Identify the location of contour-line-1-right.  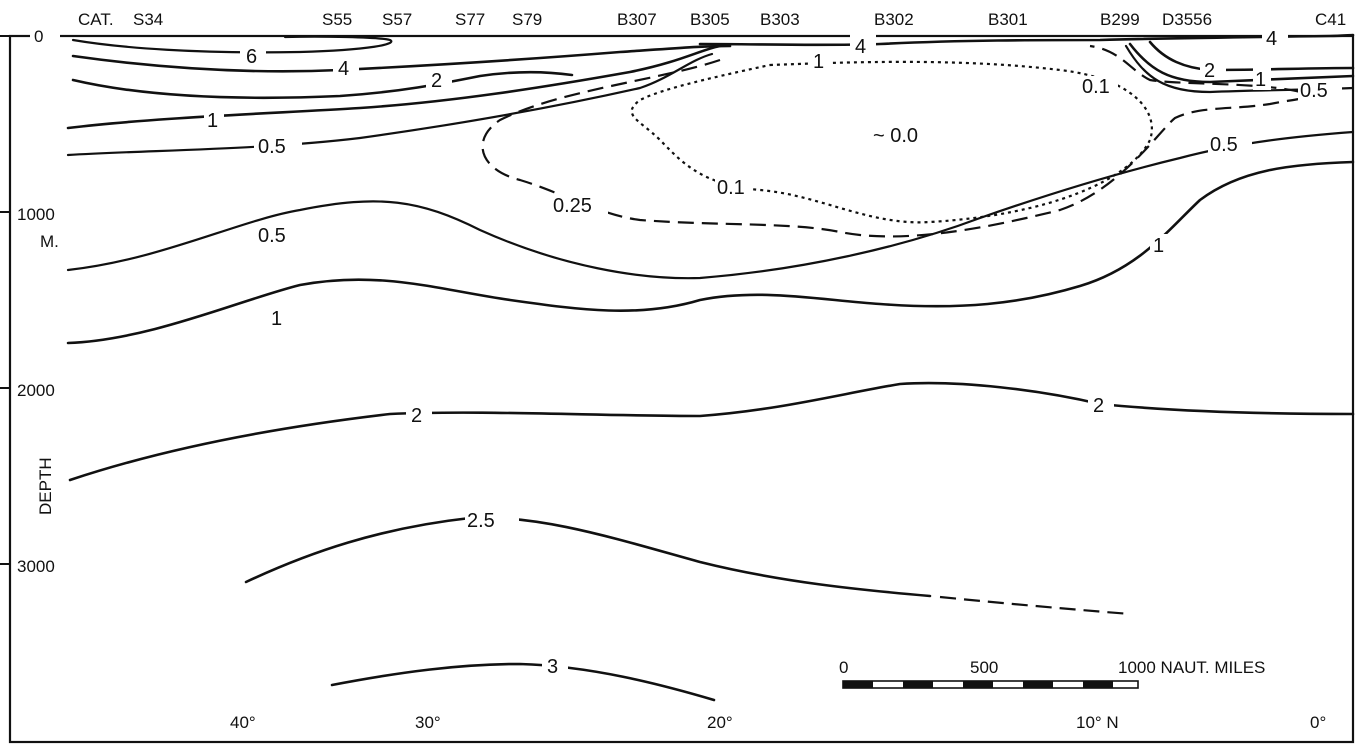
(1241, 63).